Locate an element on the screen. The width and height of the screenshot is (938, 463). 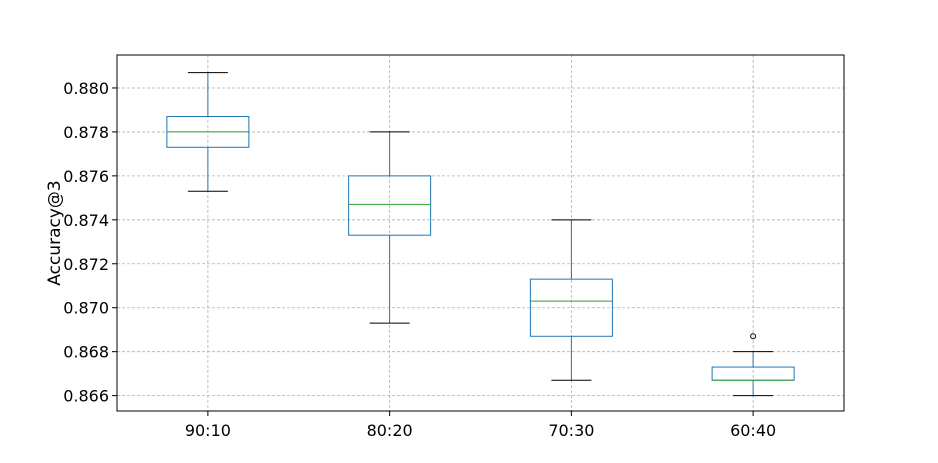
y-tick-label: 0.866 is located at coordinates (86, 396).